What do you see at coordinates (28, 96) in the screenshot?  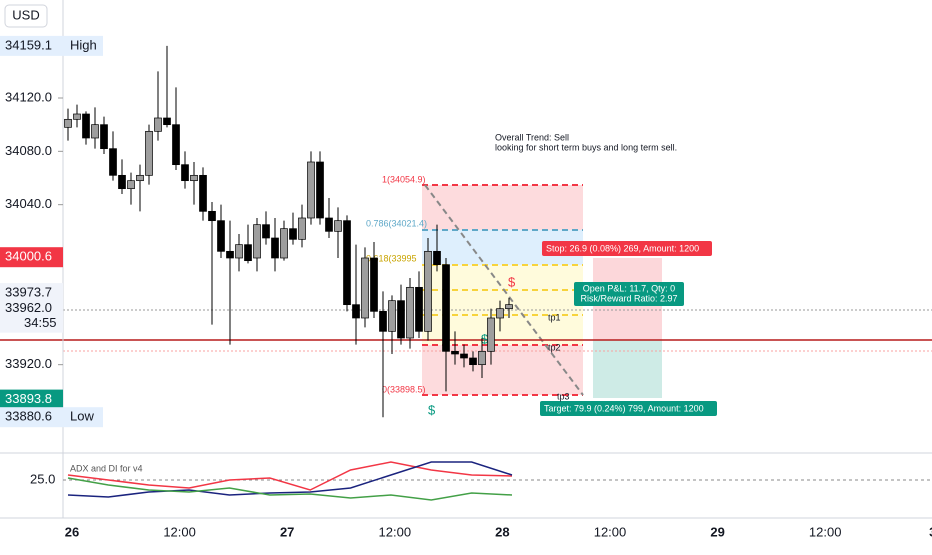 I see `y-tick-label: 34120.0` at bounding box center [28, 96].